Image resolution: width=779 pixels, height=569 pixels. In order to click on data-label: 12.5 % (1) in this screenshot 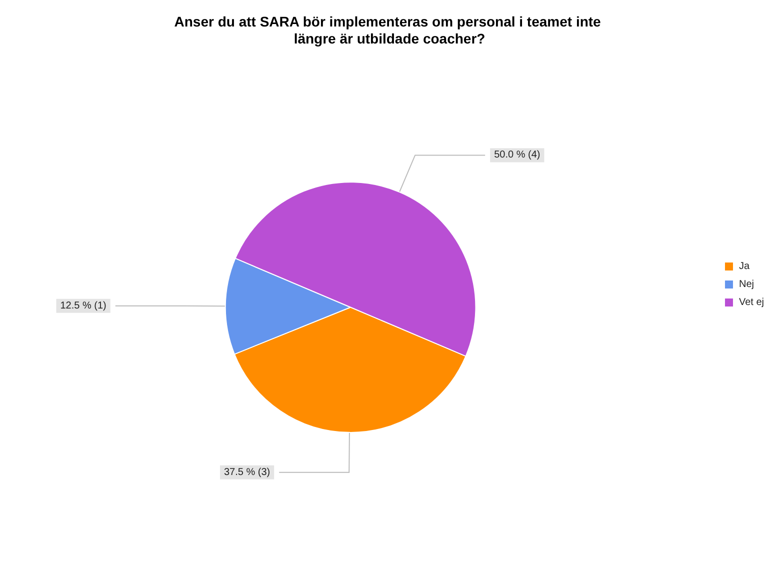, I will do `click(83, 306)`.